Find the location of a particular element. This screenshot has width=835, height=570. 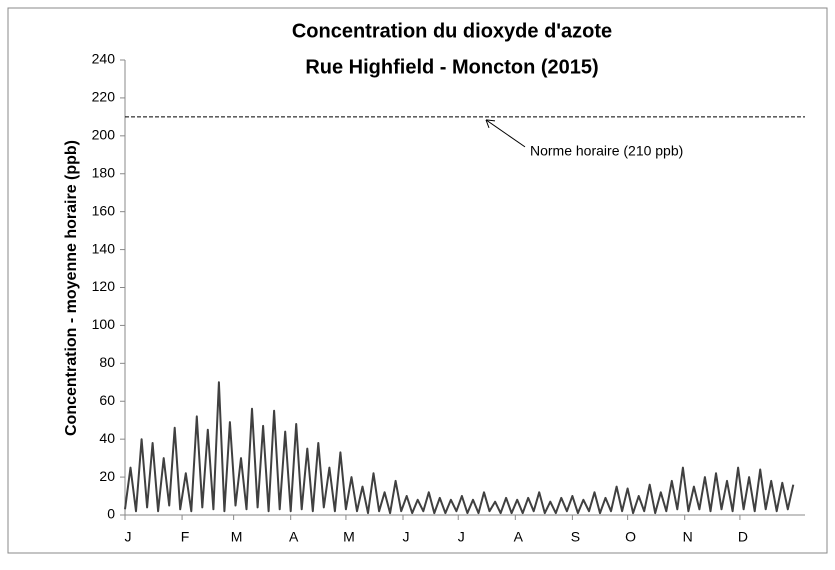

x-tick-label: D is located at coordinates (743, 537).